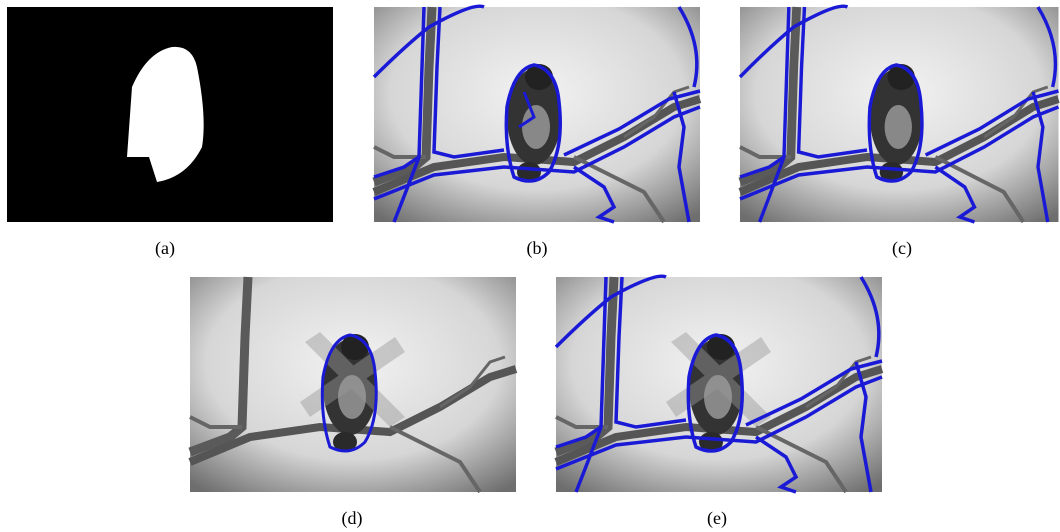  What do you see at coordinates (170, 114) in the screenshot?
I see `panel-a` at bounding box center [170, 114].